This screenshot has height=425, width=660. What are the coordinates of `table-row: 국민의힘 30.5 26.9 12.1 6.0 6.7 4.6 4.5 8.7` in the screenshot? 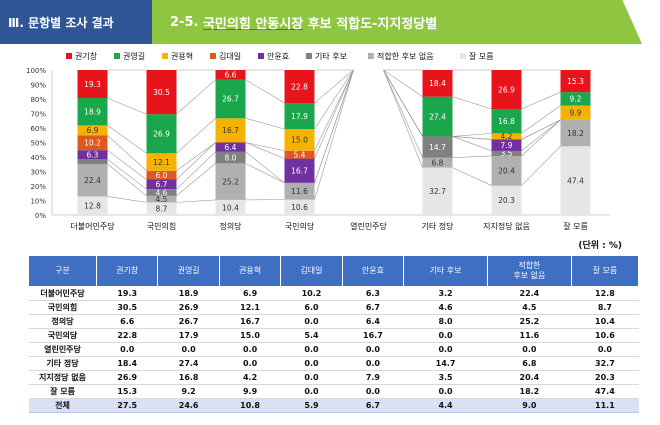 It's located at (333, 307).